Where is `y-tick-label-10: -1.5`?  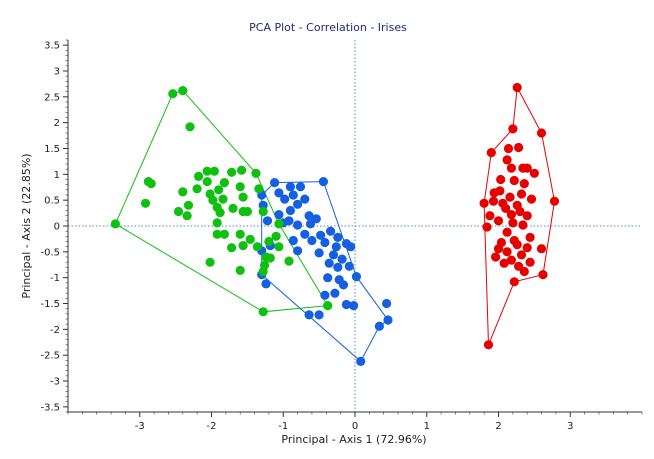
y-tick-label-10: -1.5 is located at coordinates (50, 304).